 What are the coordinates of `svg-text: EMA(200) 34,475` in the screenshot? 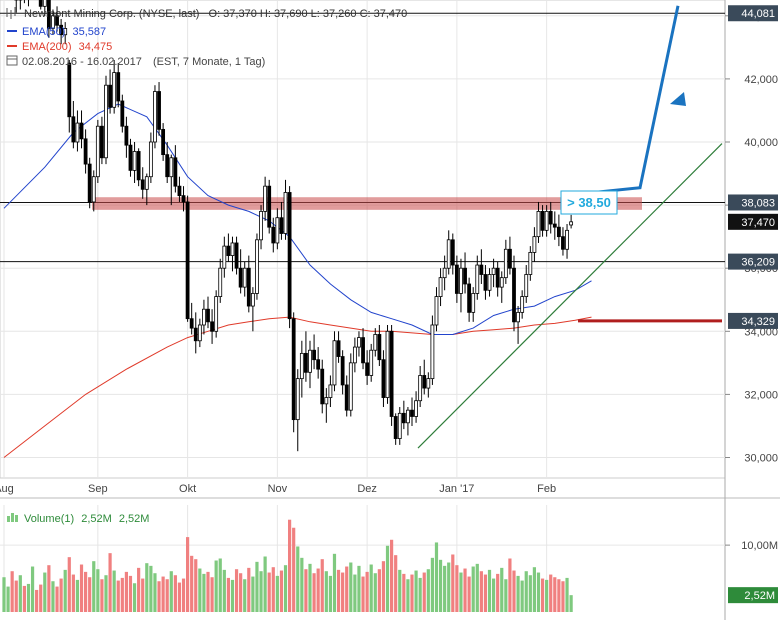 It's located at (67, 47).